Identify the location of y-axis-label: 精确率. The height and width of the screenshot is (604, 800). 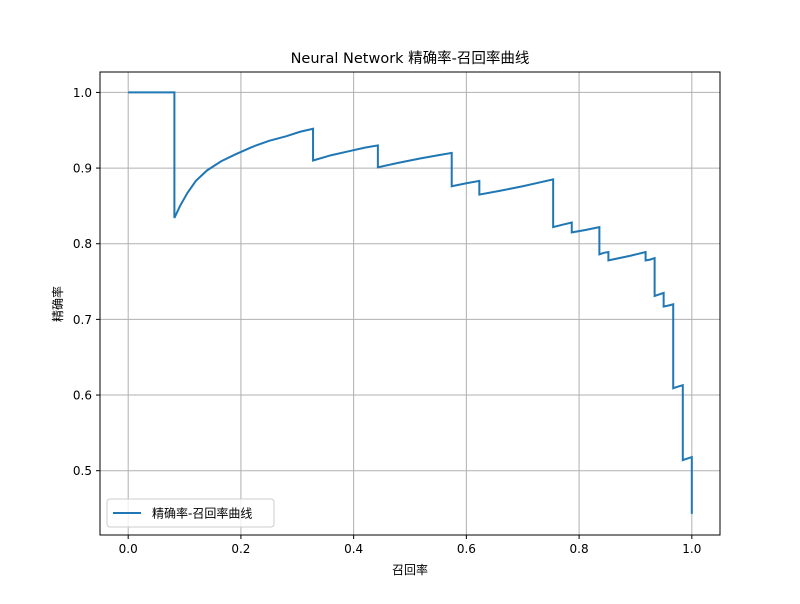
(57, 304).